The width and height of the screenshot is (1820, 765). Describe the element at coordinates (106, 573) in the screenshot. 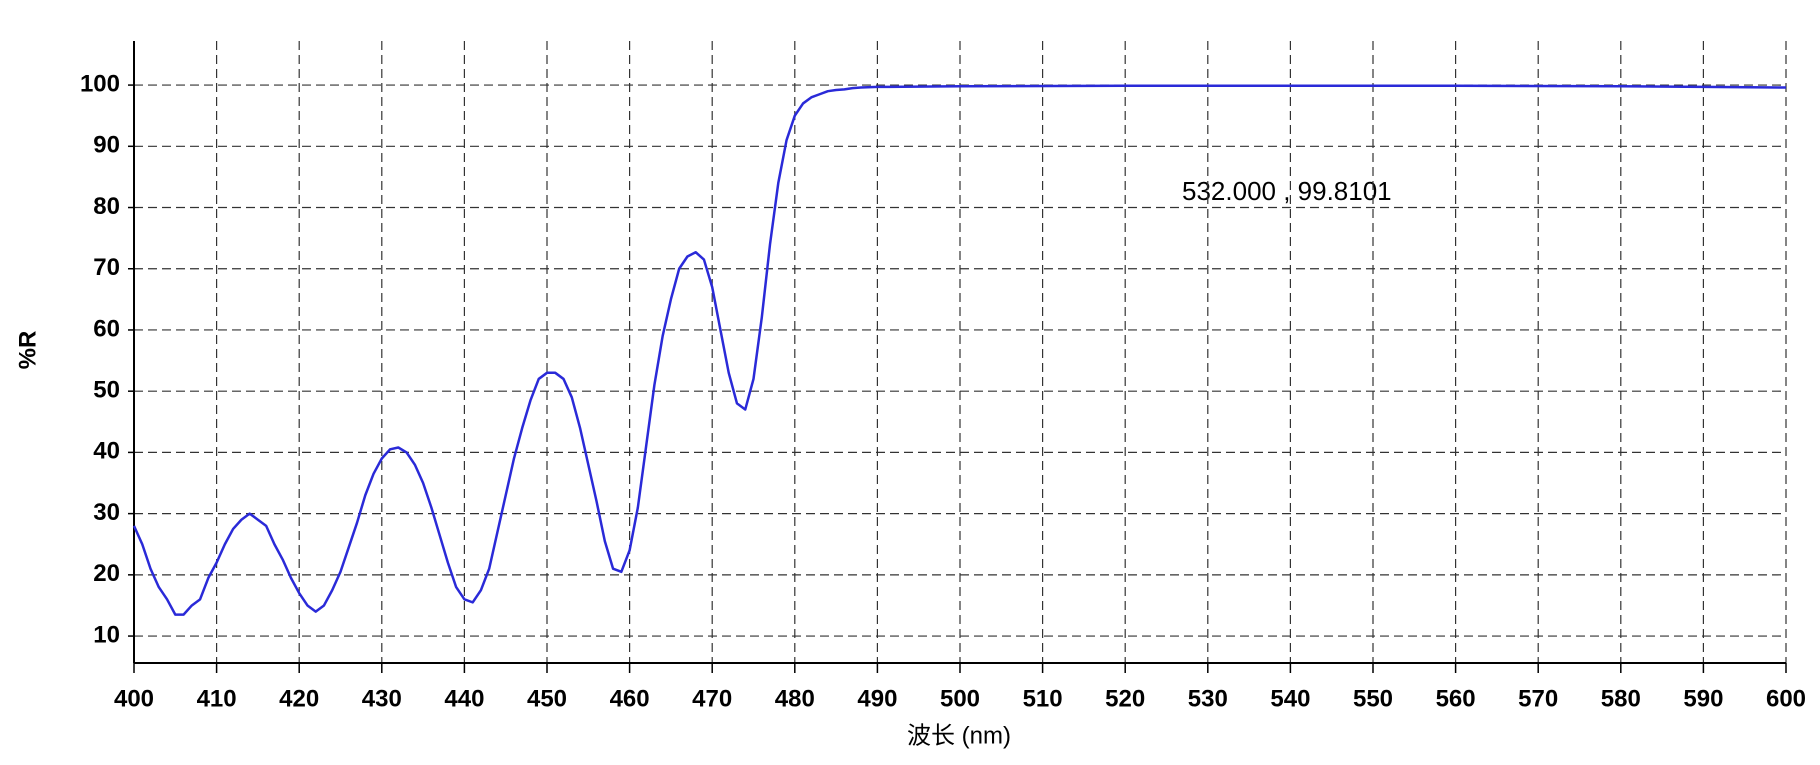

I see `y-tick-label: 20` at that location.